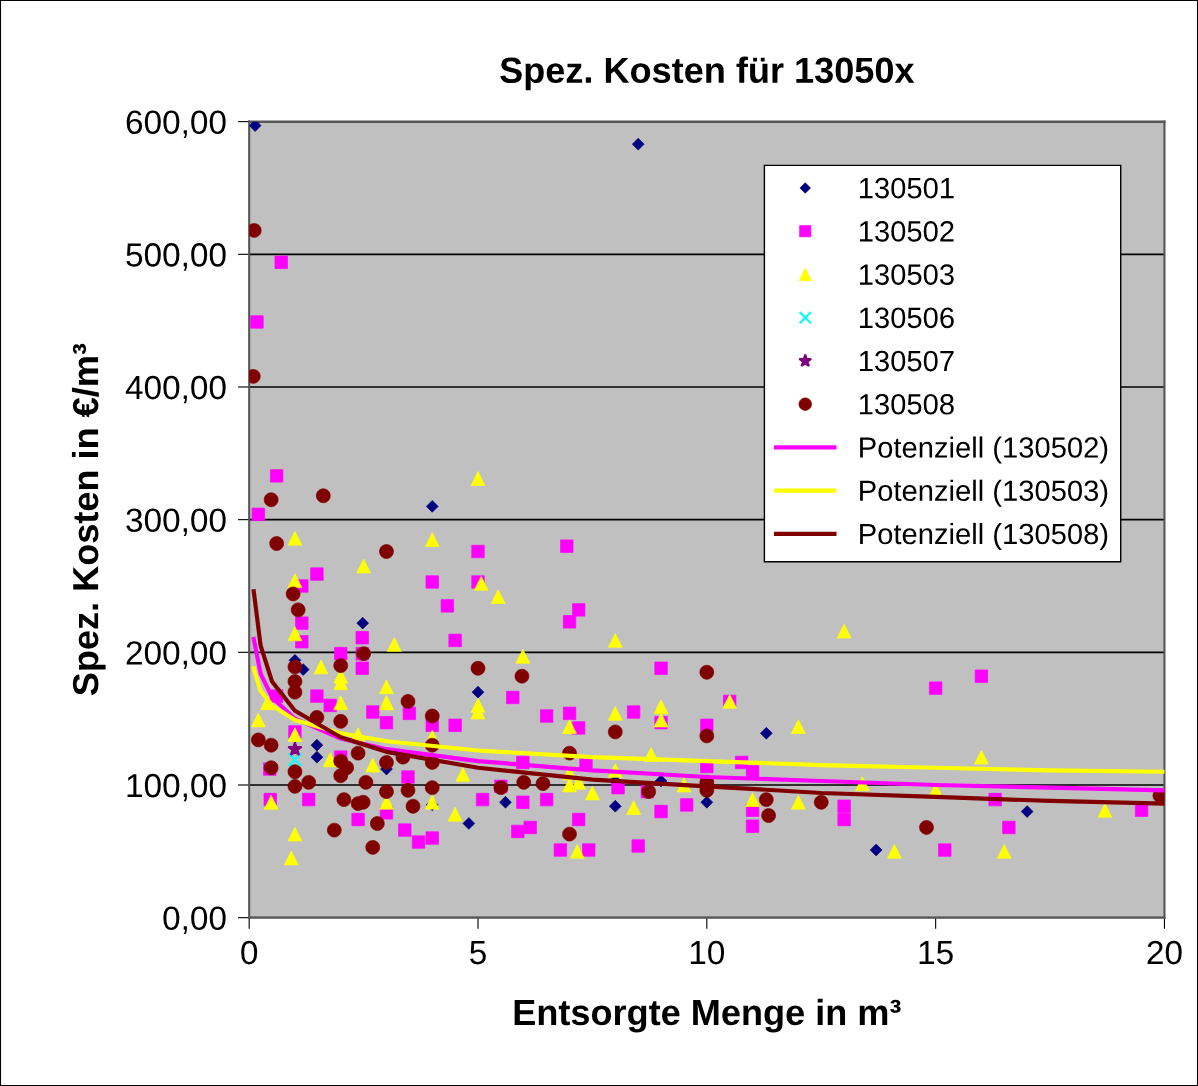 The width and height of the screenshot is (1198, 1086). I want to click on y-tick-label: 600,00, so click(176, 124).